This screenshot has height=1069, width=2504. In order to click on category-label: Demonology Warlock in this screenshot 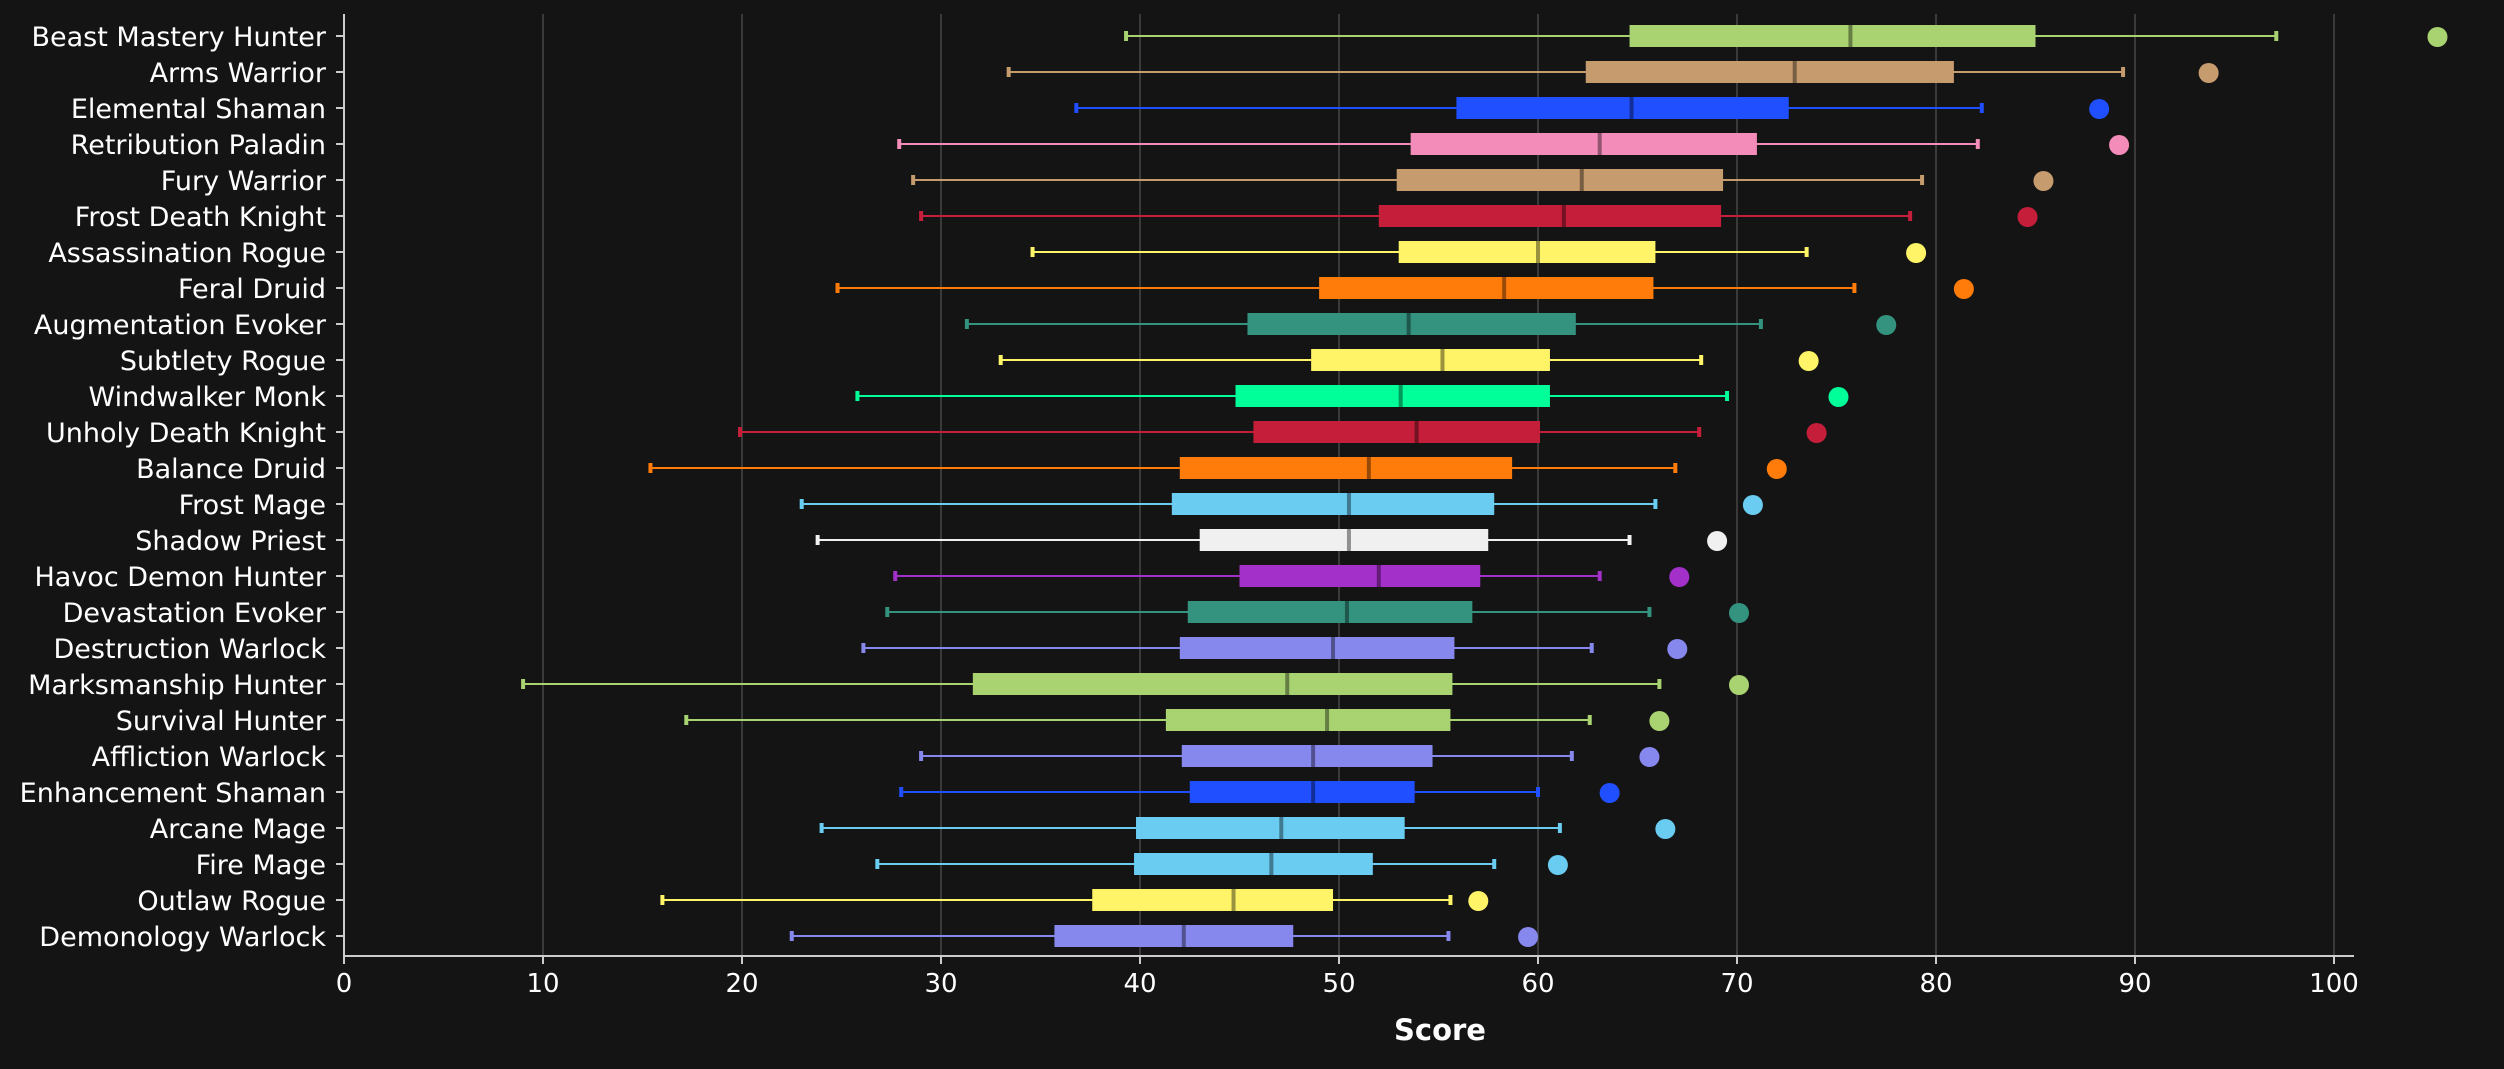, I will do `click(182, 937)`.